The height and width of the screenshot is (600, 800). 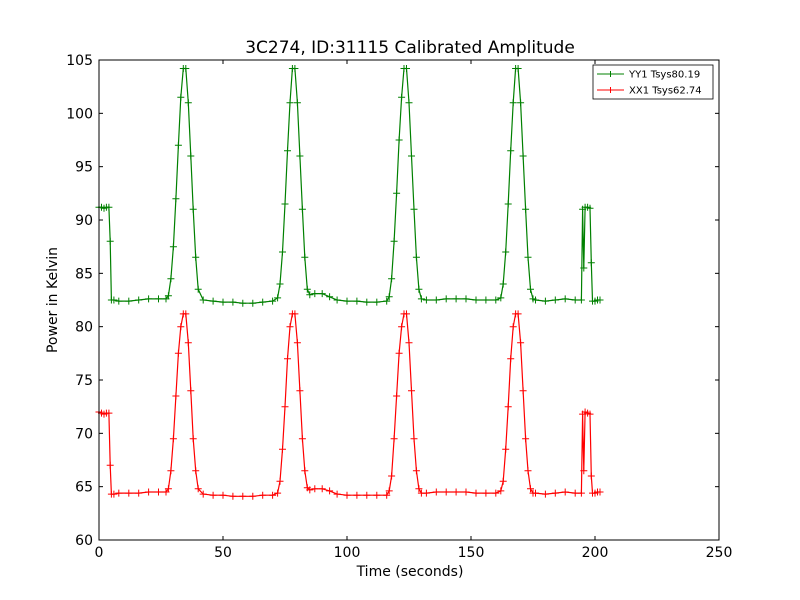 What do you see at coordinates (610, 74) in the screenshot?
I see `legend-marker-yy1` at bounding box center [610, 74].